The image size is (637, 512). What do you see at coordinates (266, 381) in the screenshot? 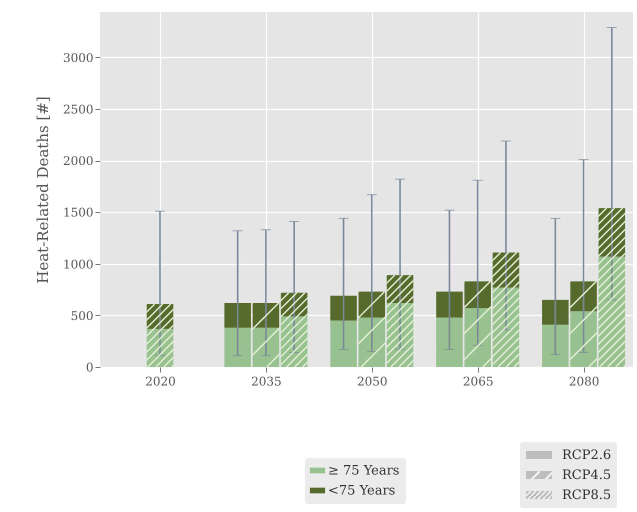
I see `x-tick-label: 2035` at bounding box center [266, 381].